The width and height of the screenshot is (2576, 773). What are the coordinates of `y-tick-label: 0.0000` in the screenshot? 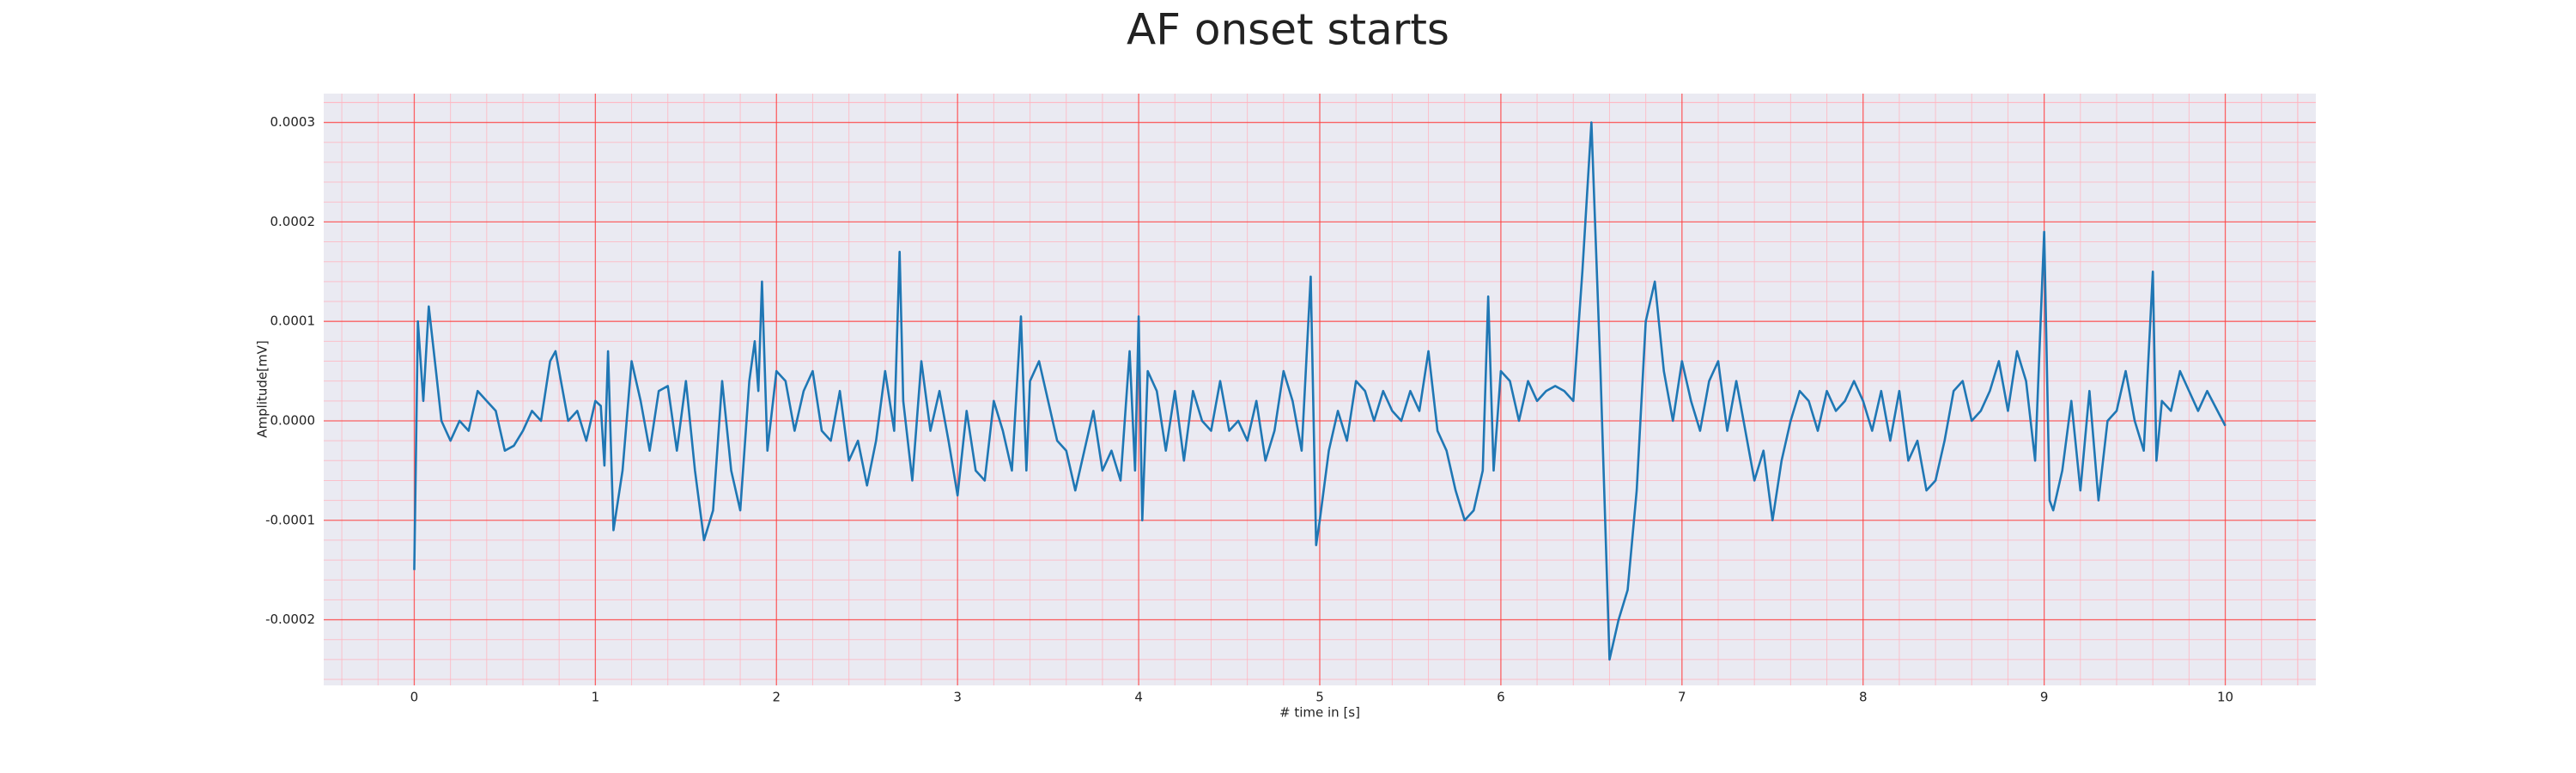 It's located at (293, 420).